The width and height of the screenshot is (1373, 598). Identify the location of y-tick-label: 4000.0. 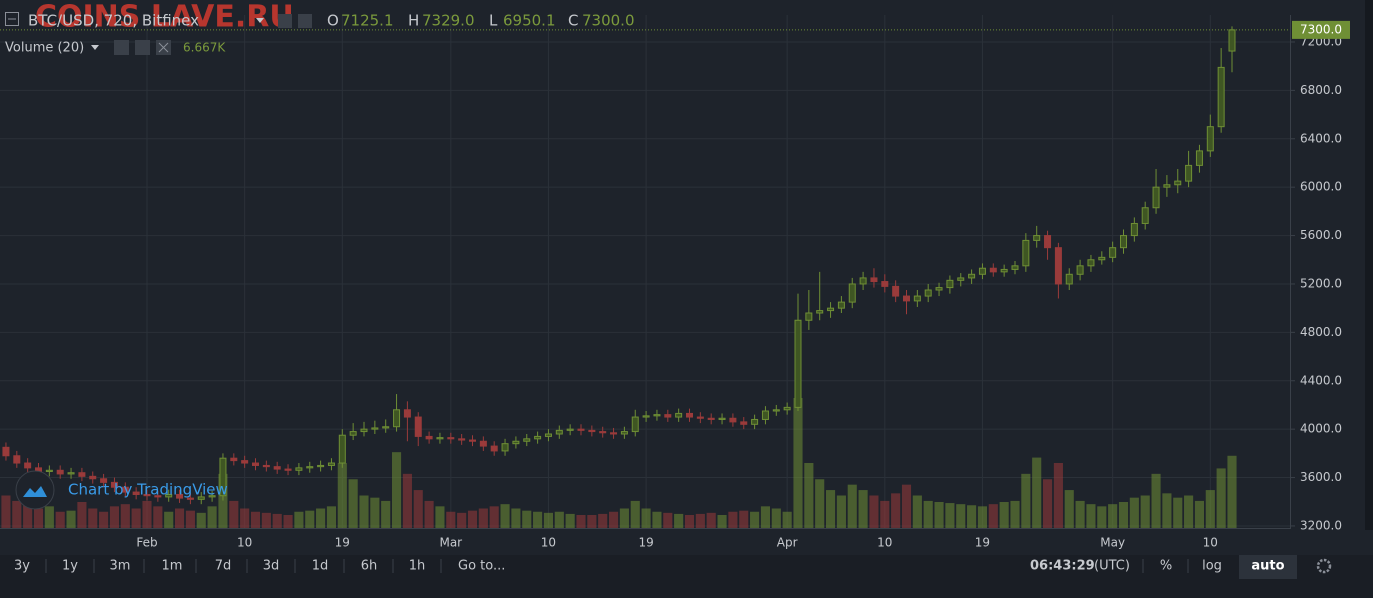
(1321, 429).